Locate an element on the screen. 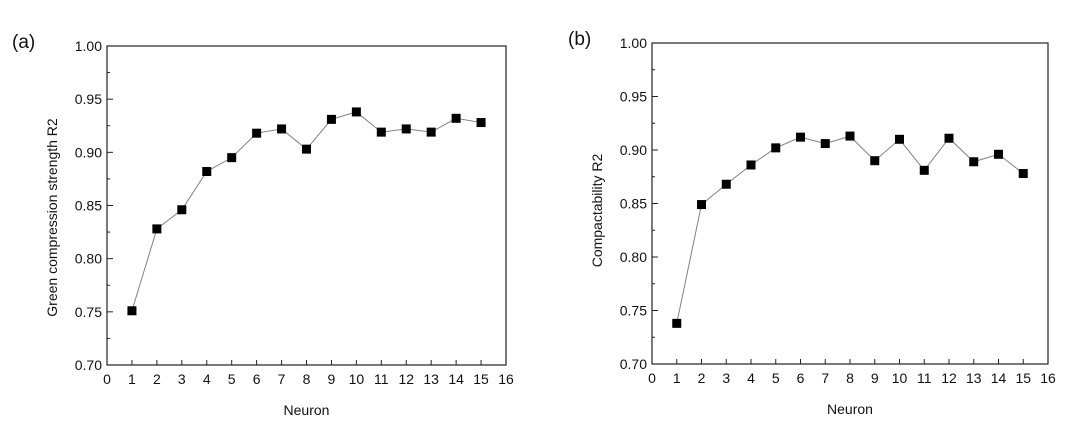 The image size is (1083, 433). y-axis-label: Green compression strength R2 is located at coordinates (52, 217).